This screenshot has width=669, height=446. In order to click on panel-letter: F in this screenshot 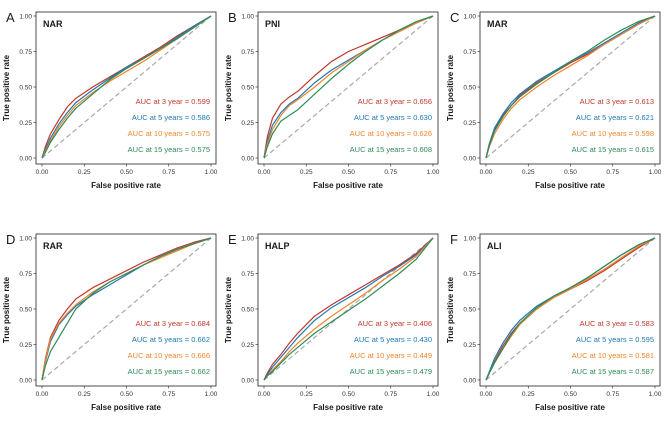, I will do `click(454, 239)`.